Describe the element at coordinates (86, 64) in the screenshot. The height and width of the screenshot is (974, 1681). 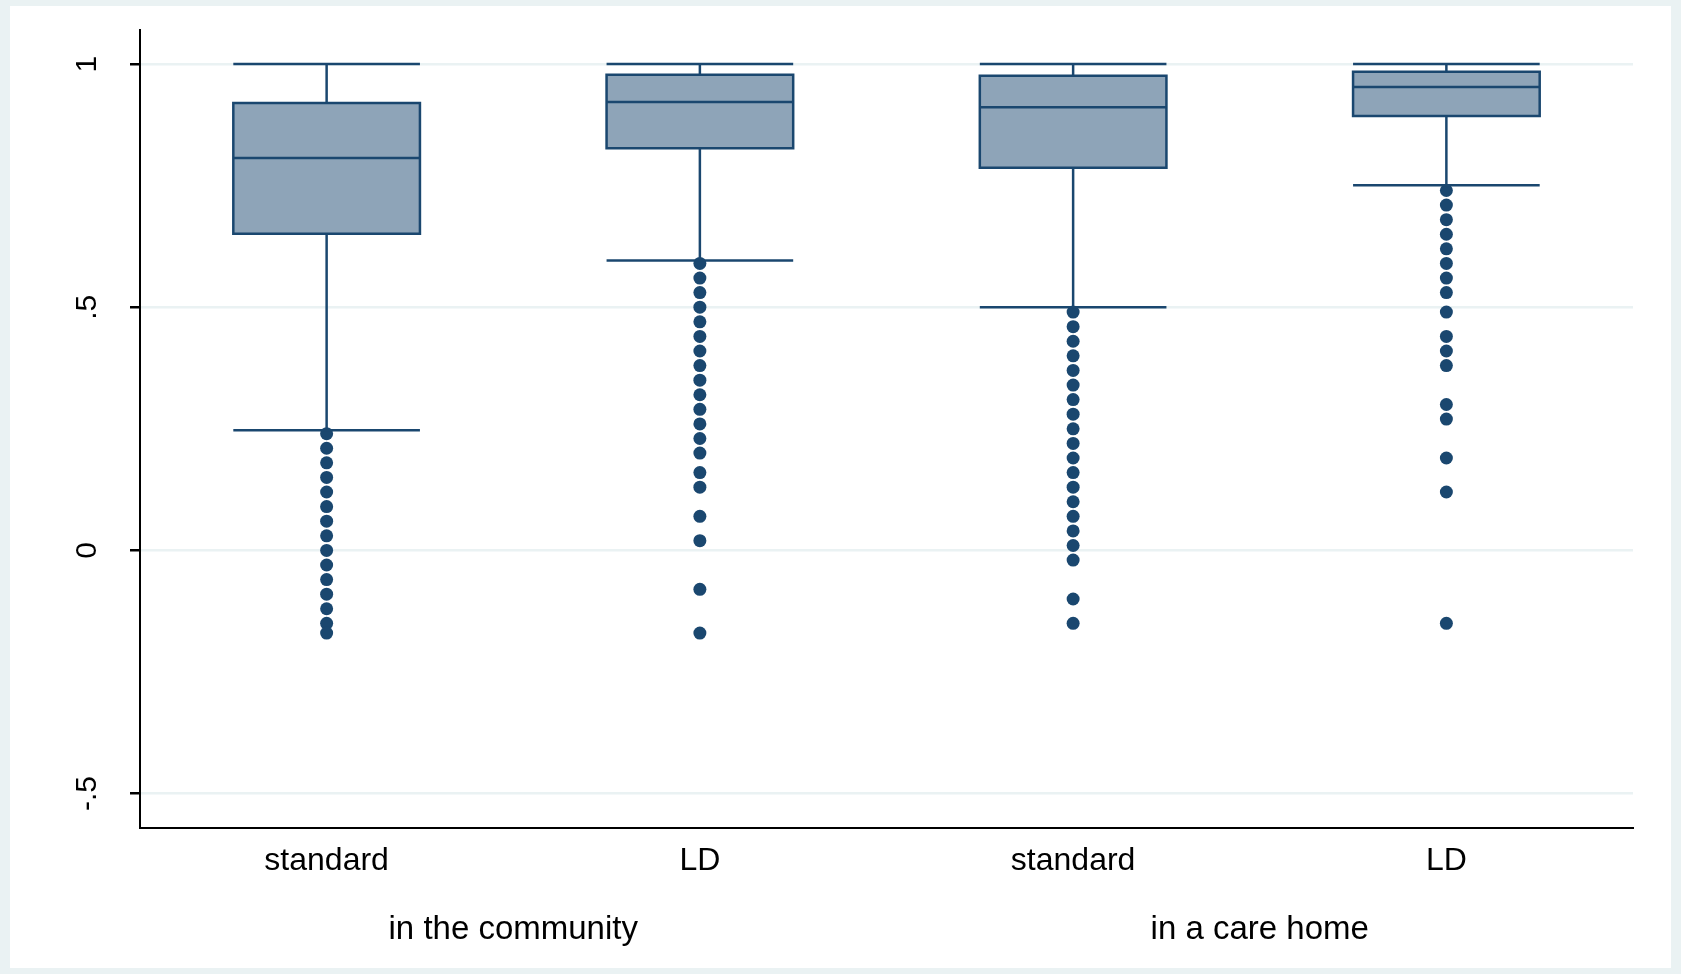
I see `y-tick-label: 1` at that location.